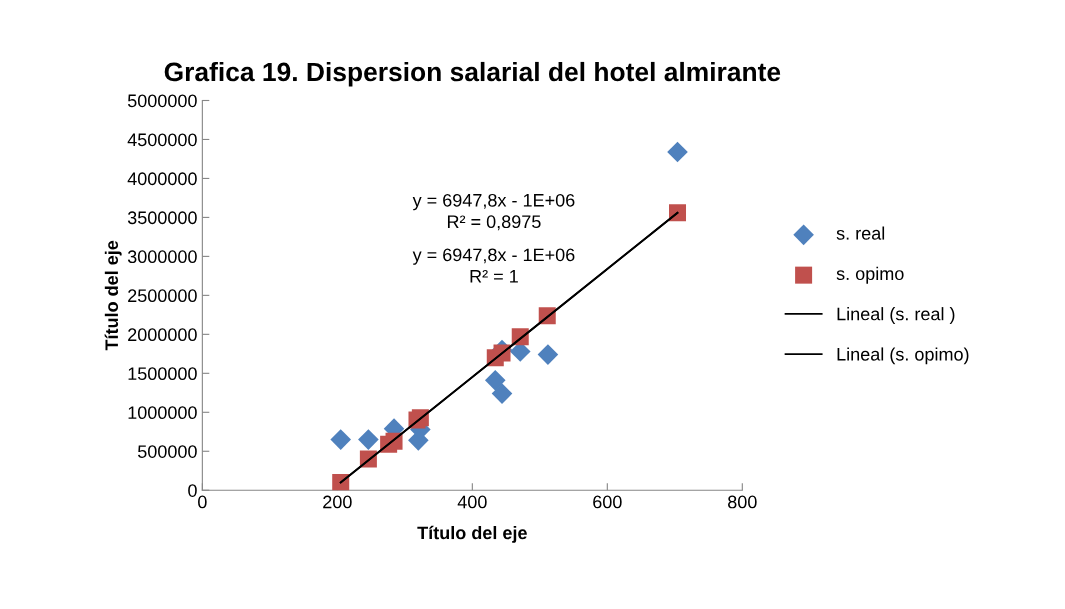 This screenshot has width=1065, height=609. Describe the element at coordinates (903, 356) in the screenshot. I see `legend-label: Lineal (s. opimo)` at that location.